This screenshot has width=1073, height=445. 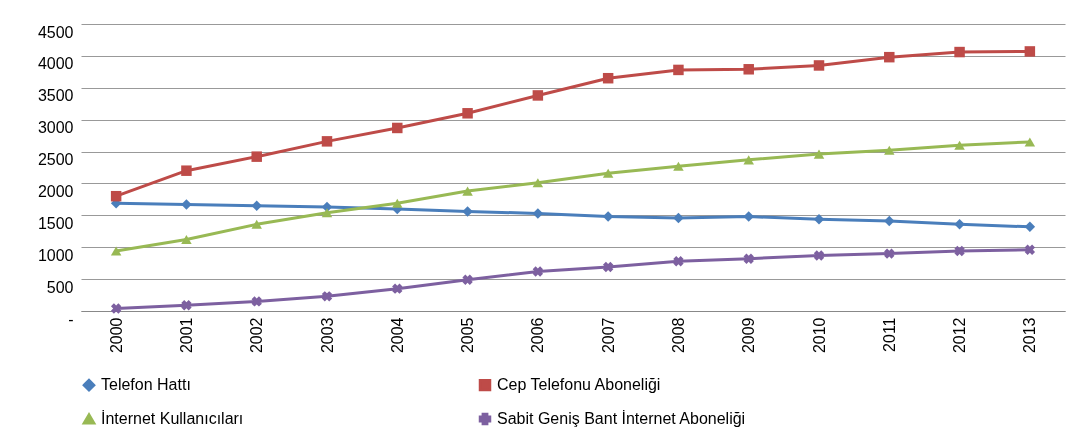 I want to click on y-tick-label: 3500, so click(x=55, y=96).